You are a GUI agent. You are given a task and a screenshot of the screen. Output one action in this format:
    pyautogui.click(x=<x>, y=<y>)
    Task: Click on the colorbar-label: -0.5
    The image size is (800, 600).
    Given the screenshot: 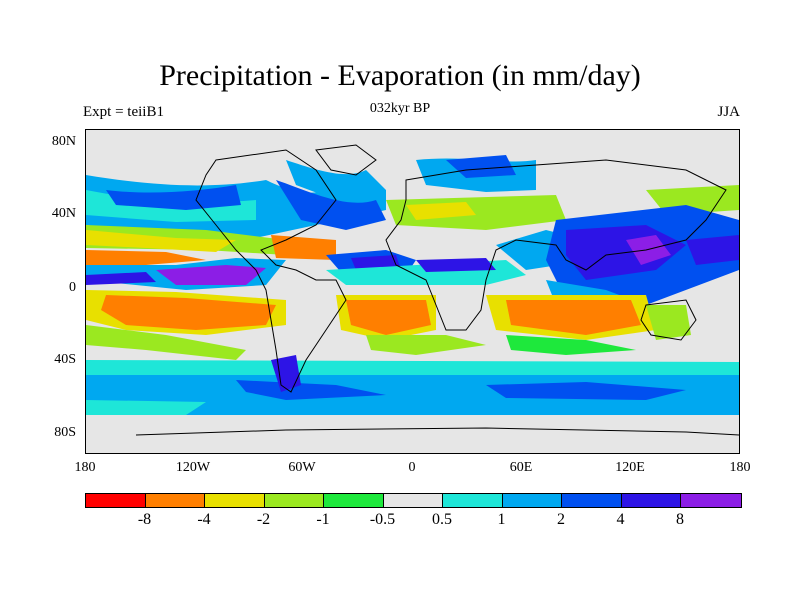 What is the action you would take?
    pyautogui.click(x=382, y=519)
    